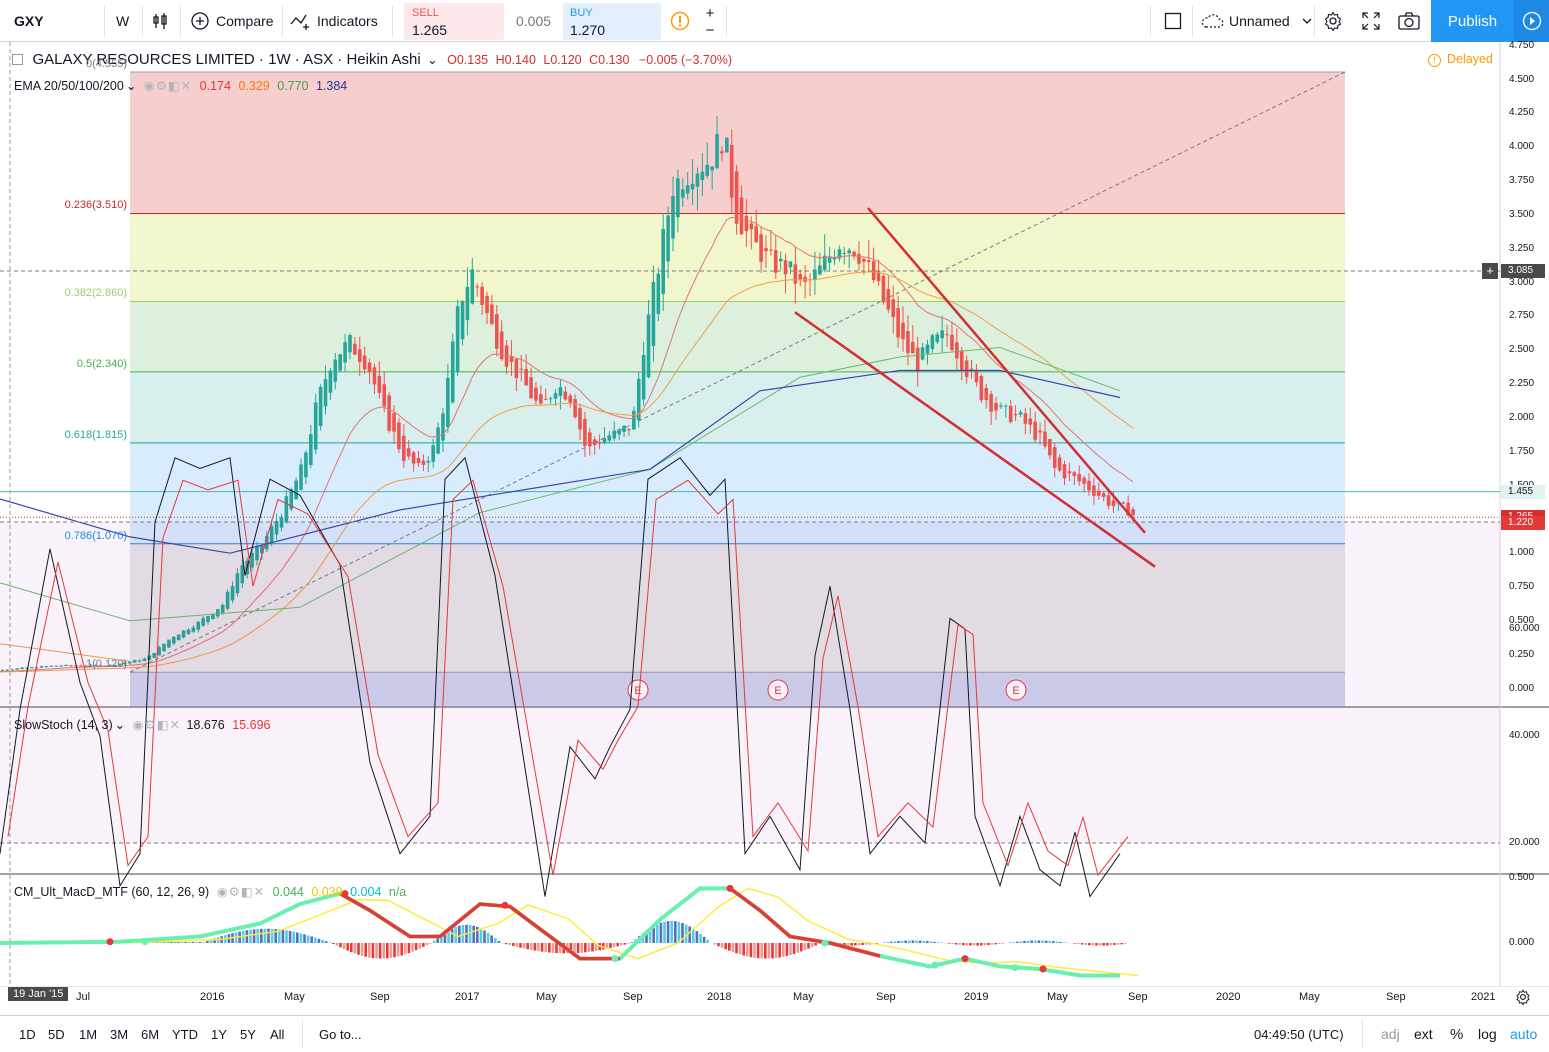 This screenshot has width=1549, height=1052. Describe the element at coordinates (1173, 21) in the screenshot. I see `fullscreen-square-icon` at that location.